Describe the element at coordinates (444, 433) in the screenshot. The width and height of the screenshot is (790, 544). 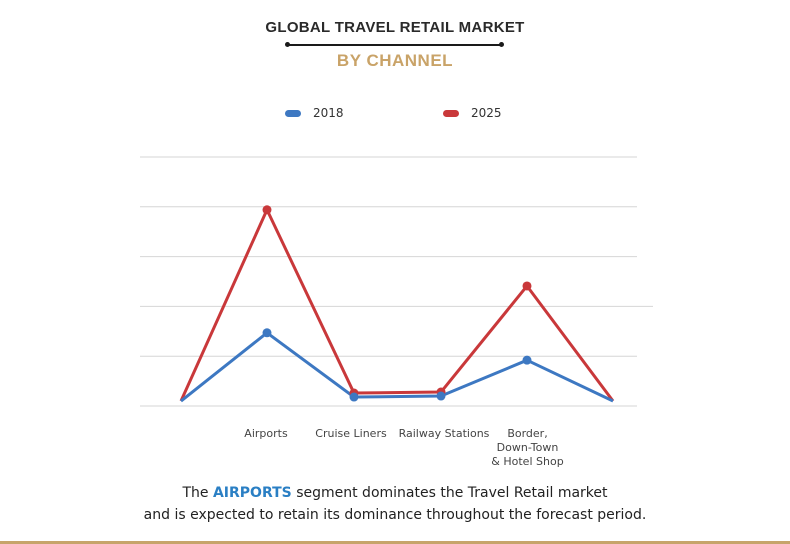
I see `x-label-railway-stations: Railway Stations` at that location.